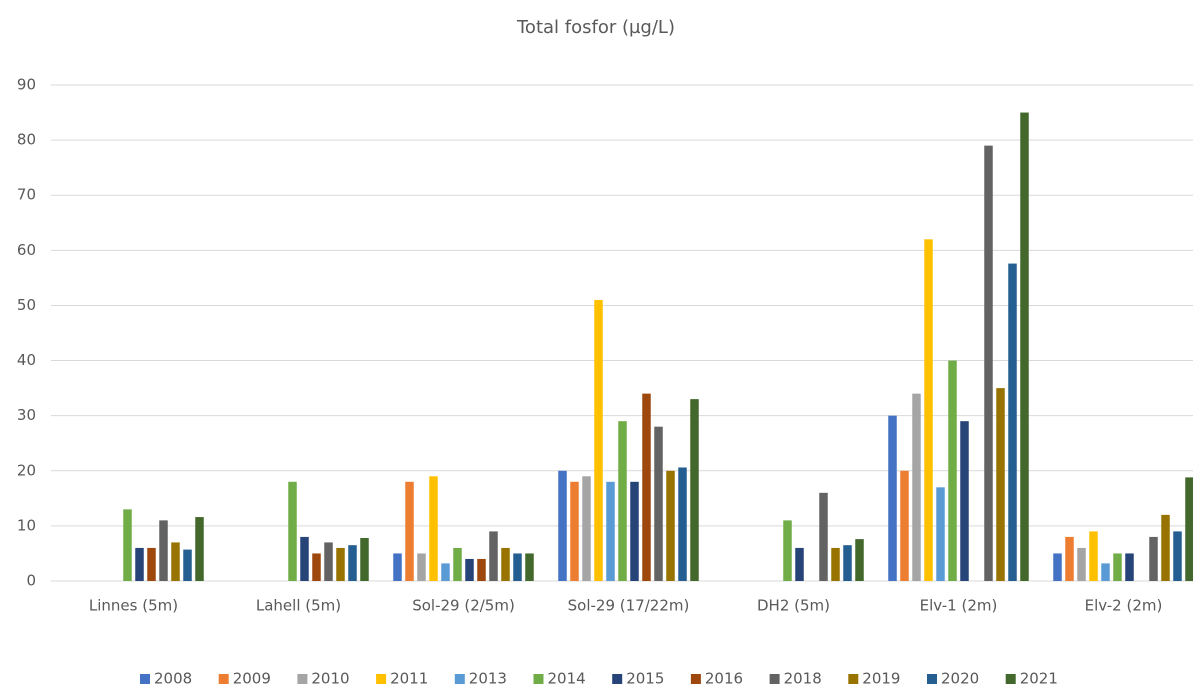 The height and width of the screenshot is (688, 1193). Describe the element at coordinates (173, 679) in the screenshot. I see `legend-label: 2008` at that location.